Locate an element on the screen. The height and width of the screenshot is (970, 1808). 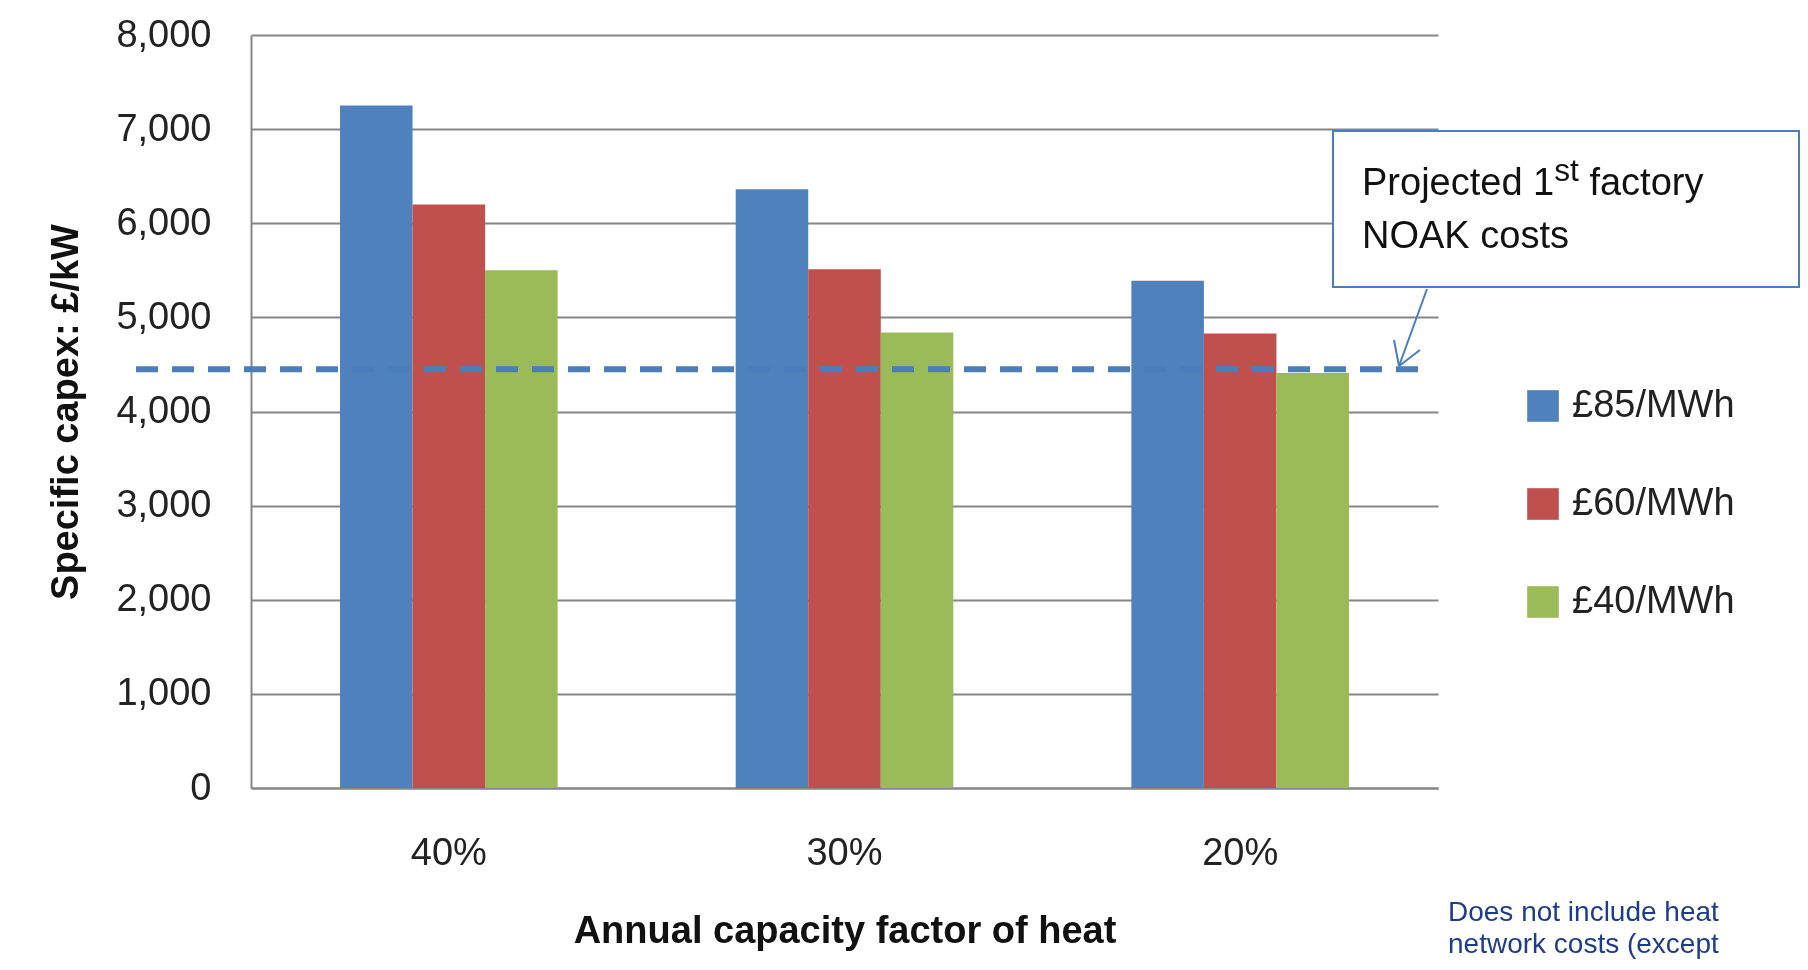
legend-label: £85/MWh is located at coordinates (1653, 404).